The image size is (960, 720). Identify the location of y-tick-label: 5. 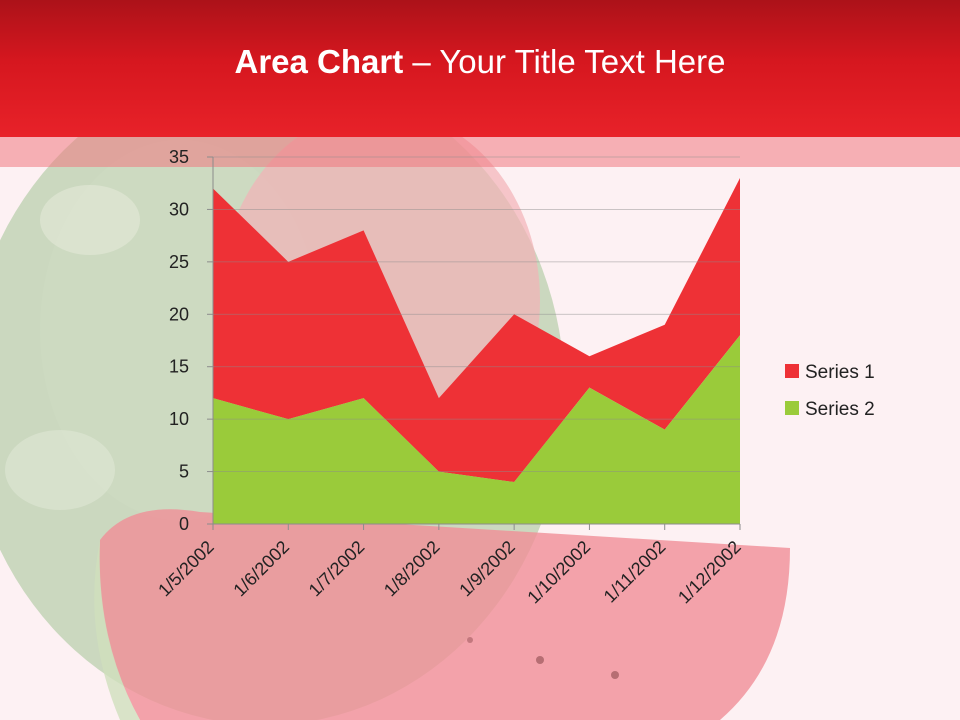
(184, 472).